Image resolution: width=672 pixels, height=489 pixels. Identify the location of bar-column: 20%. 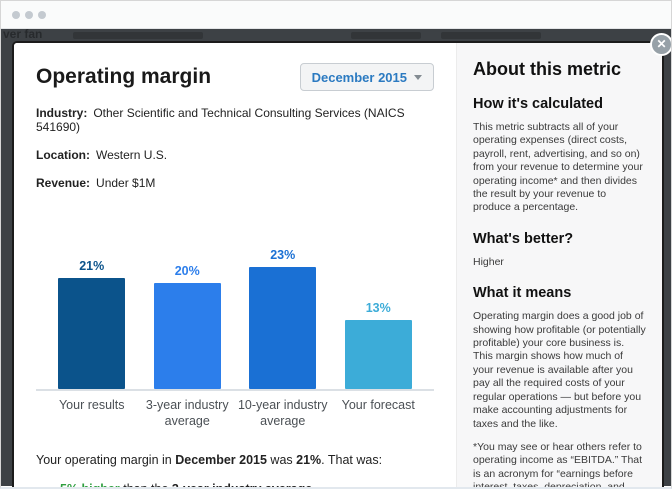
(187, 326).